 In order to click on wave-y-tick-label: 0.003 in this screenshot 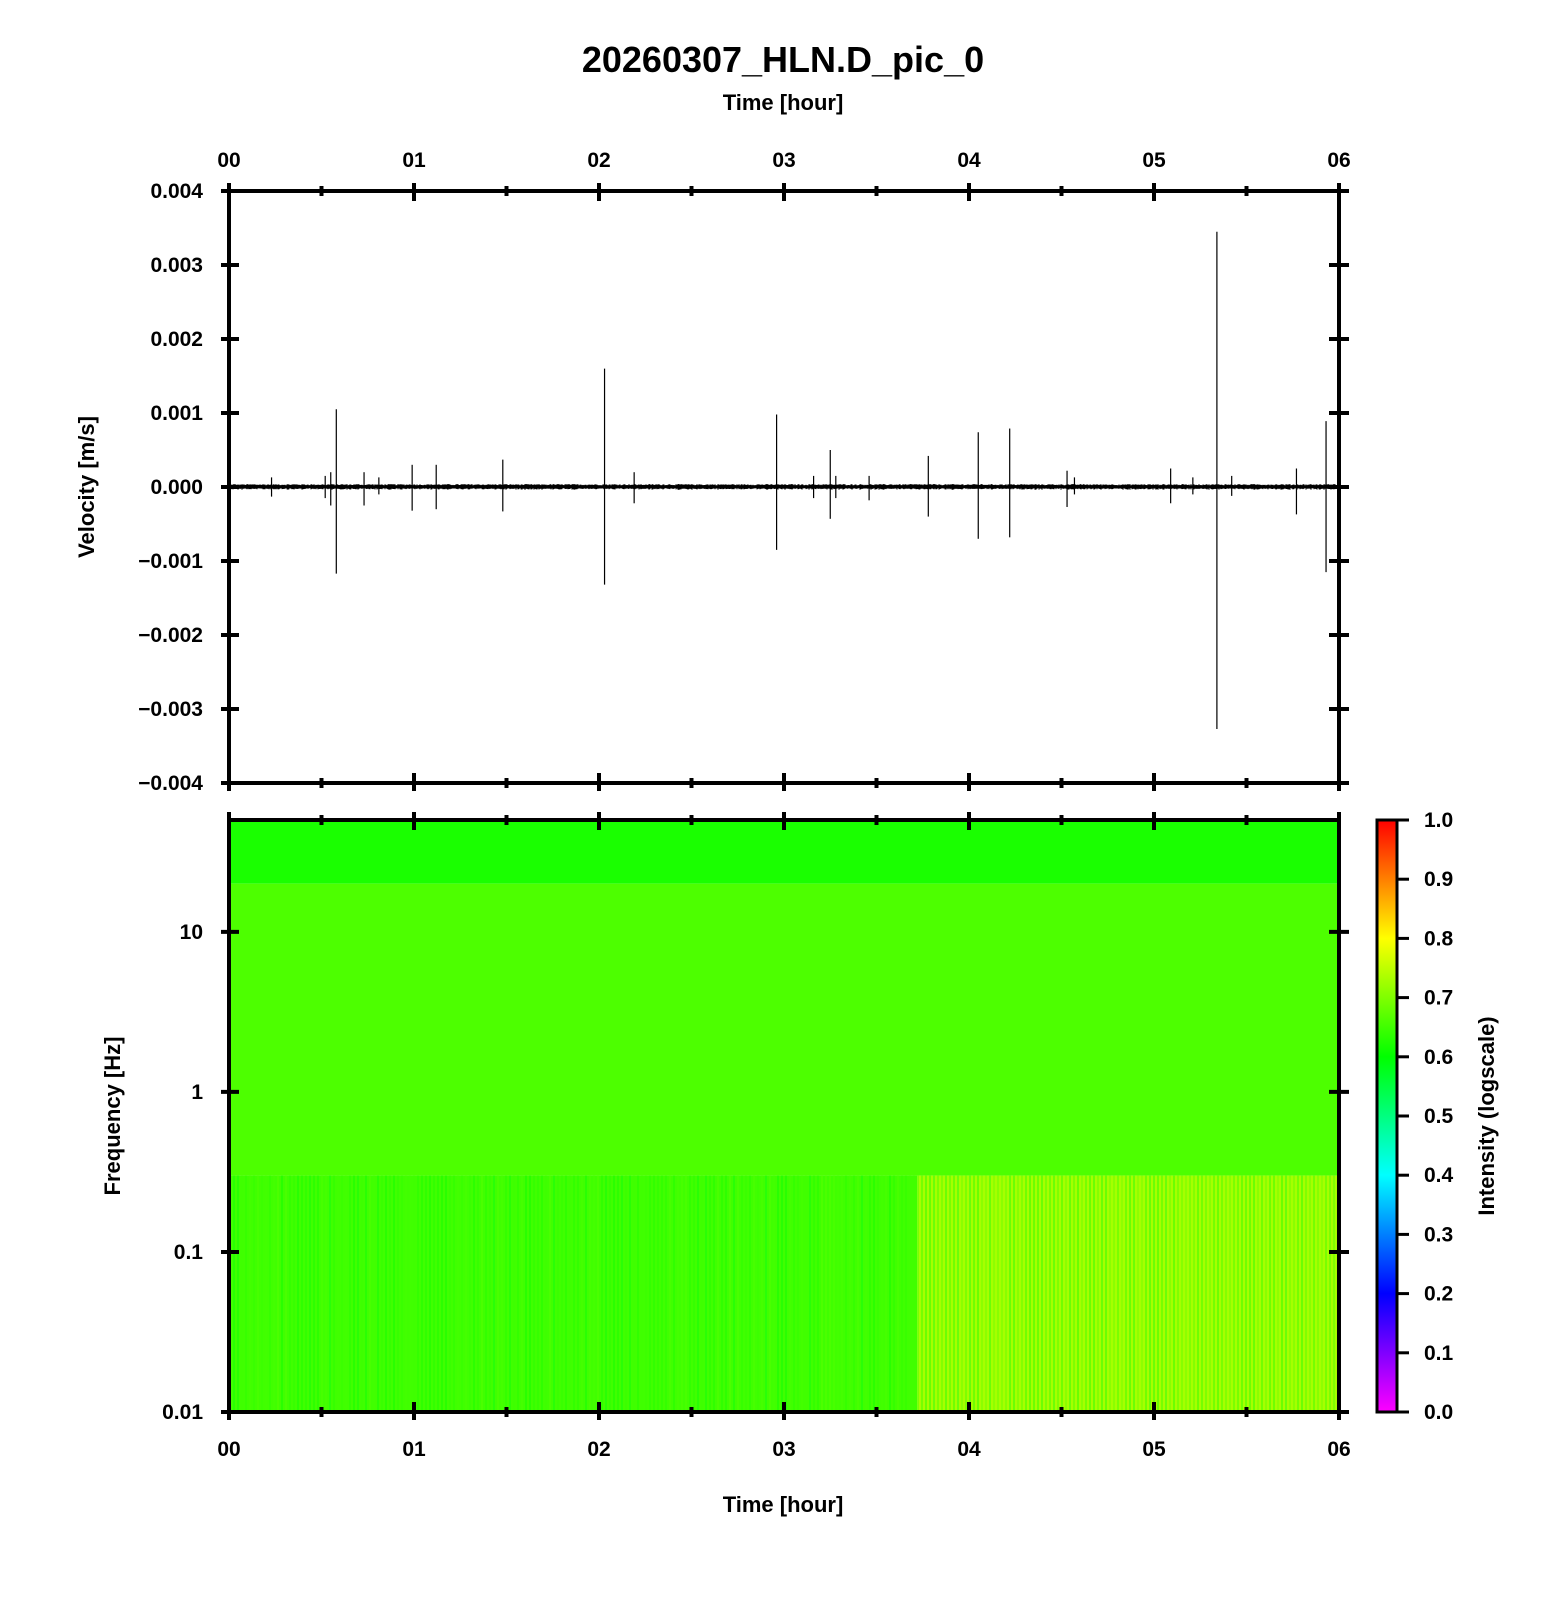, I will do `click(176, 265)`.